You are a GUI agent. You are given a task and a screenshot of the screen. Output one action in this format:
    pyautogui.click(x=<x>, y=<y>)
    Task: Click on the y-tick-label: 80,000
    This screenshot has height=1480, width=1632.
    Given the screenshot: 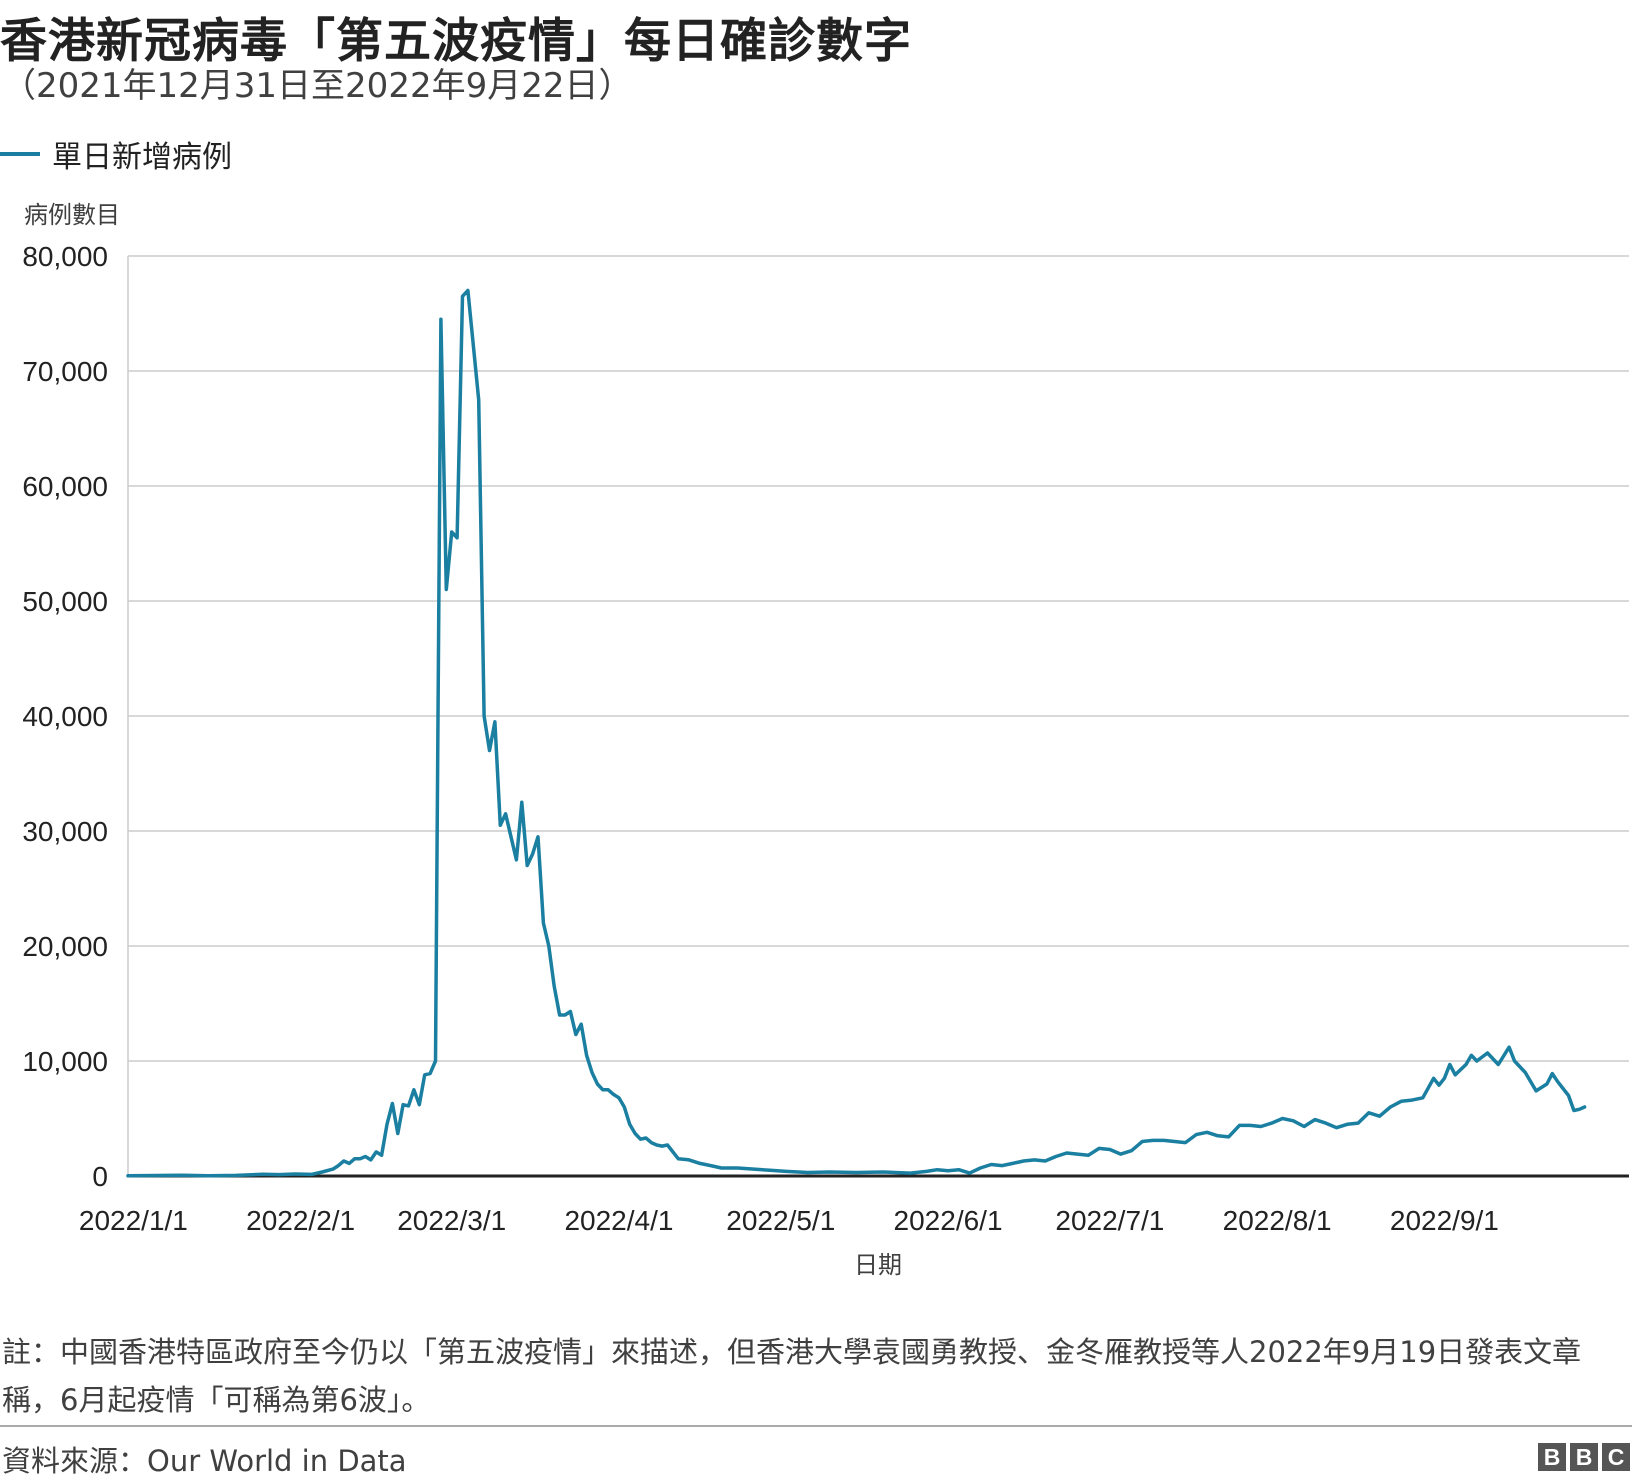 What is the action you would take?
    pyautogui.click(x=65, y=256)
    